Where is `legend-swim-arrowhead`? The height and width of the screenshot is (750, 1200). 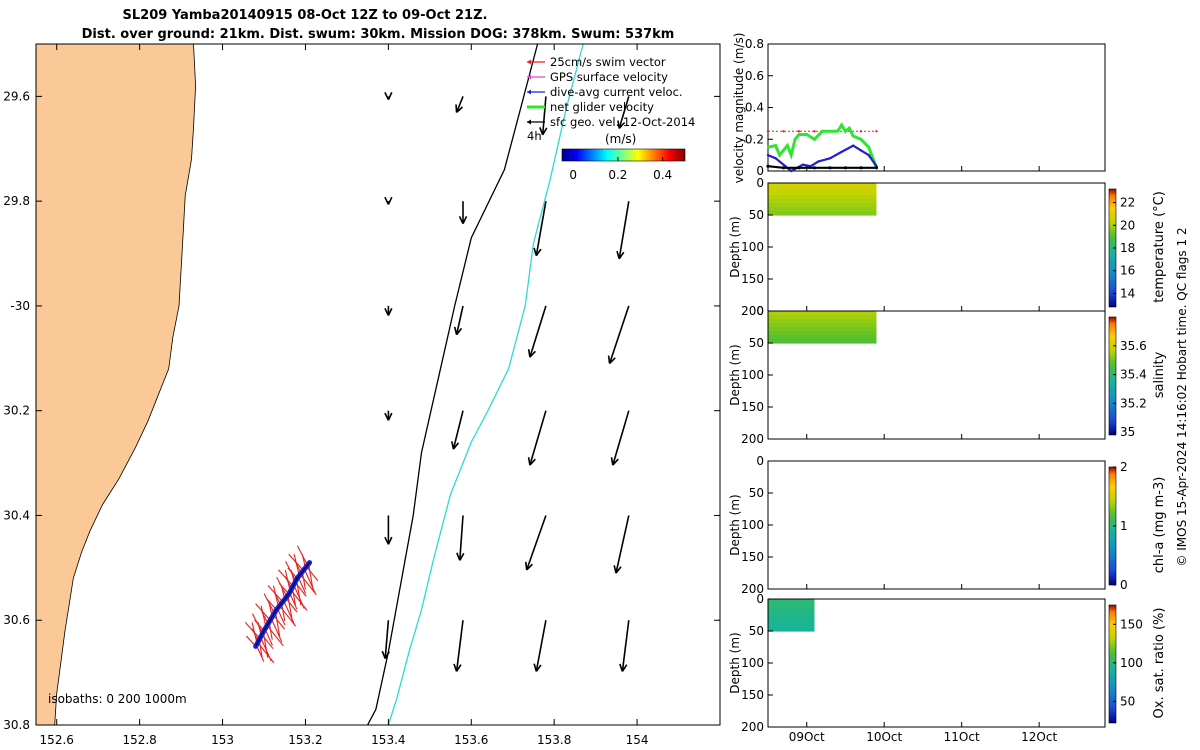
legend-swim-arrowhead is located at coordinates (529, 62).